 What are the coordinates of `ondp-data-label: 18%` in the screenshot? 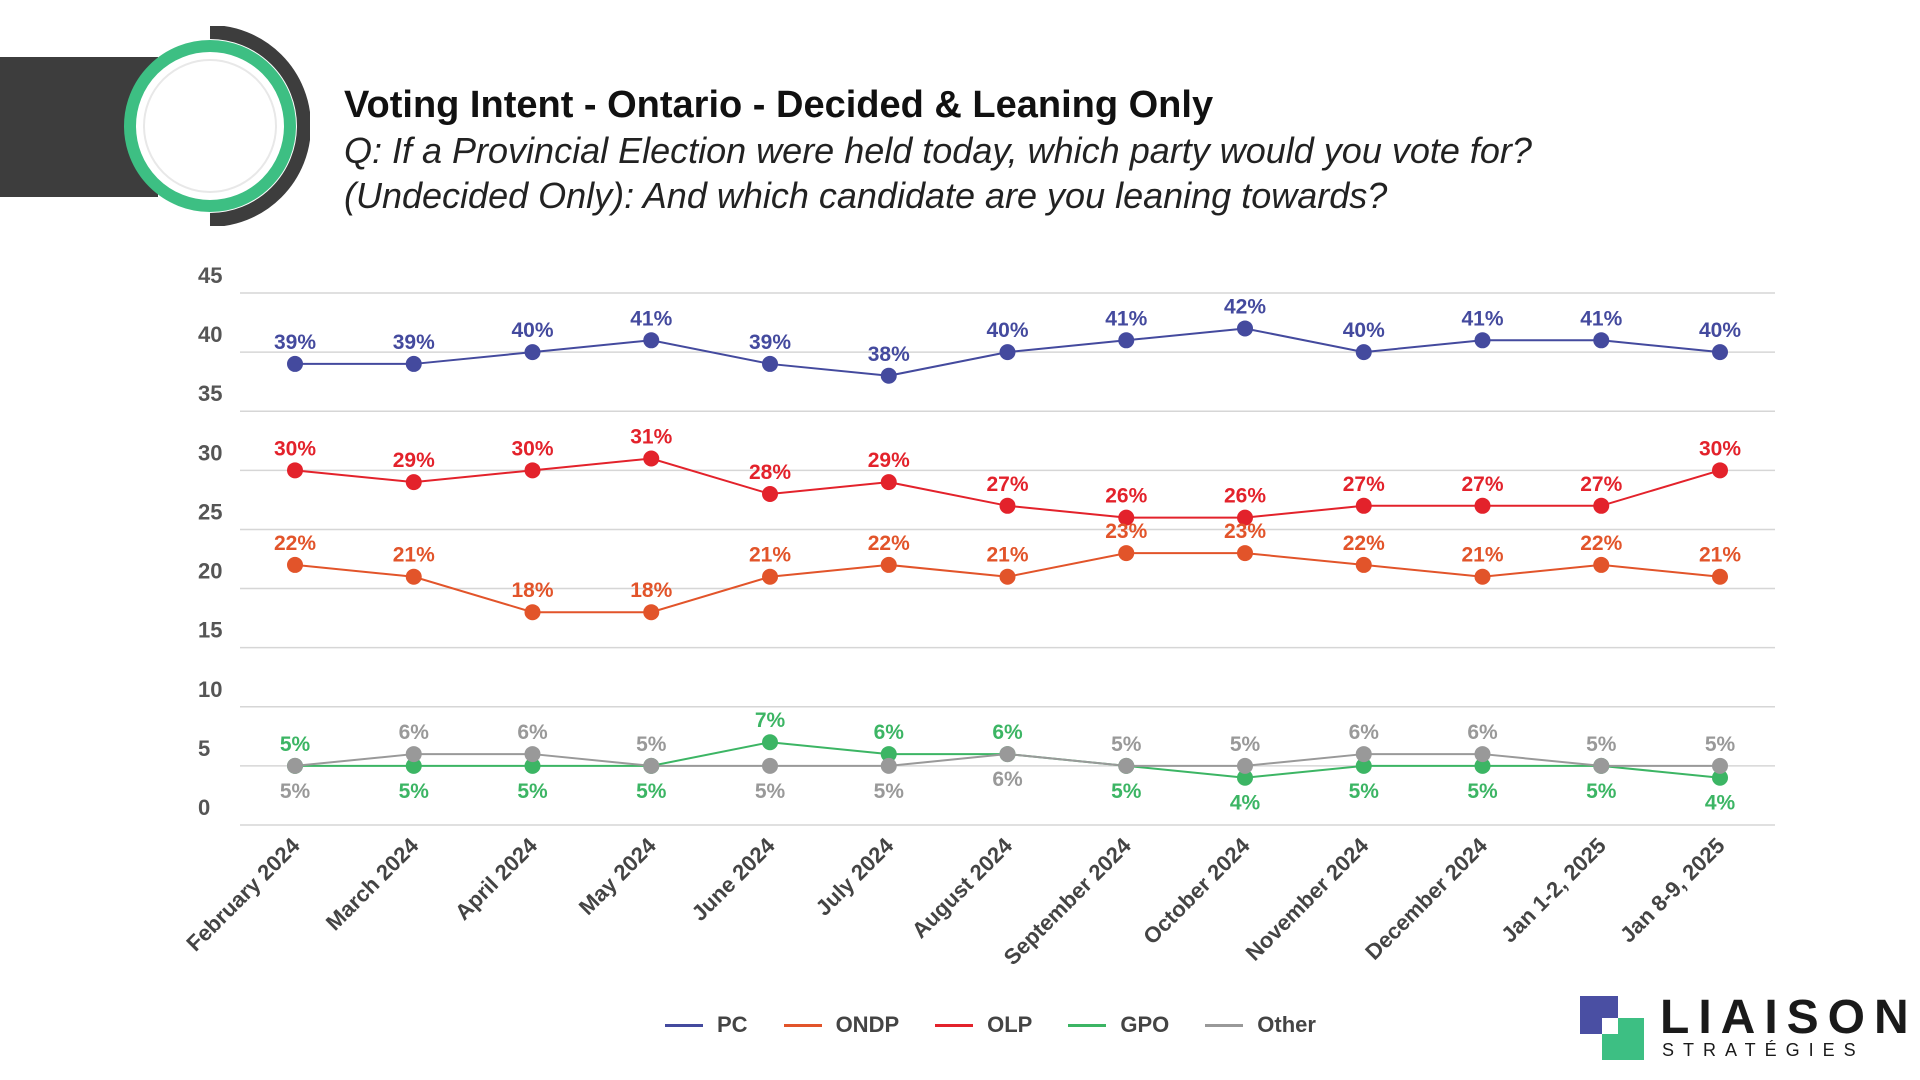 It's located at (532, 590).